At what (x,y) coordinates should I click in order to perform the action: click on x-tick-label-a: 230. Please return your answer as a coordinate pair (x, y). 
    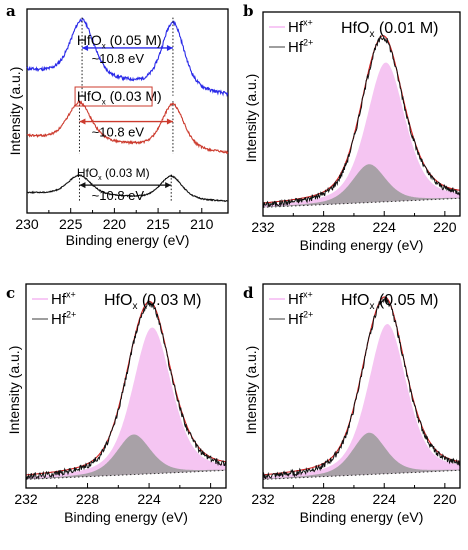
    Looking at the image, I should click on (27, 224).